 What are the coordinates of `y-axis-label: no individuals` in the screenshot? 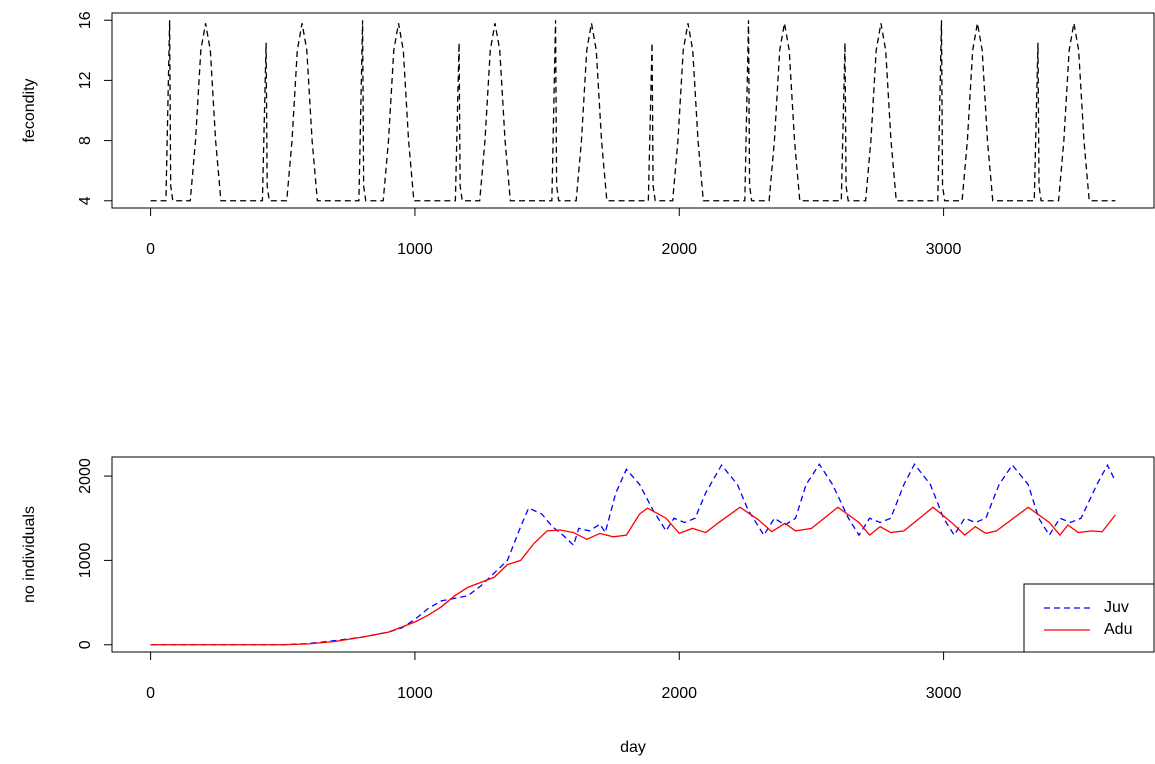 It's located at (29, 554).